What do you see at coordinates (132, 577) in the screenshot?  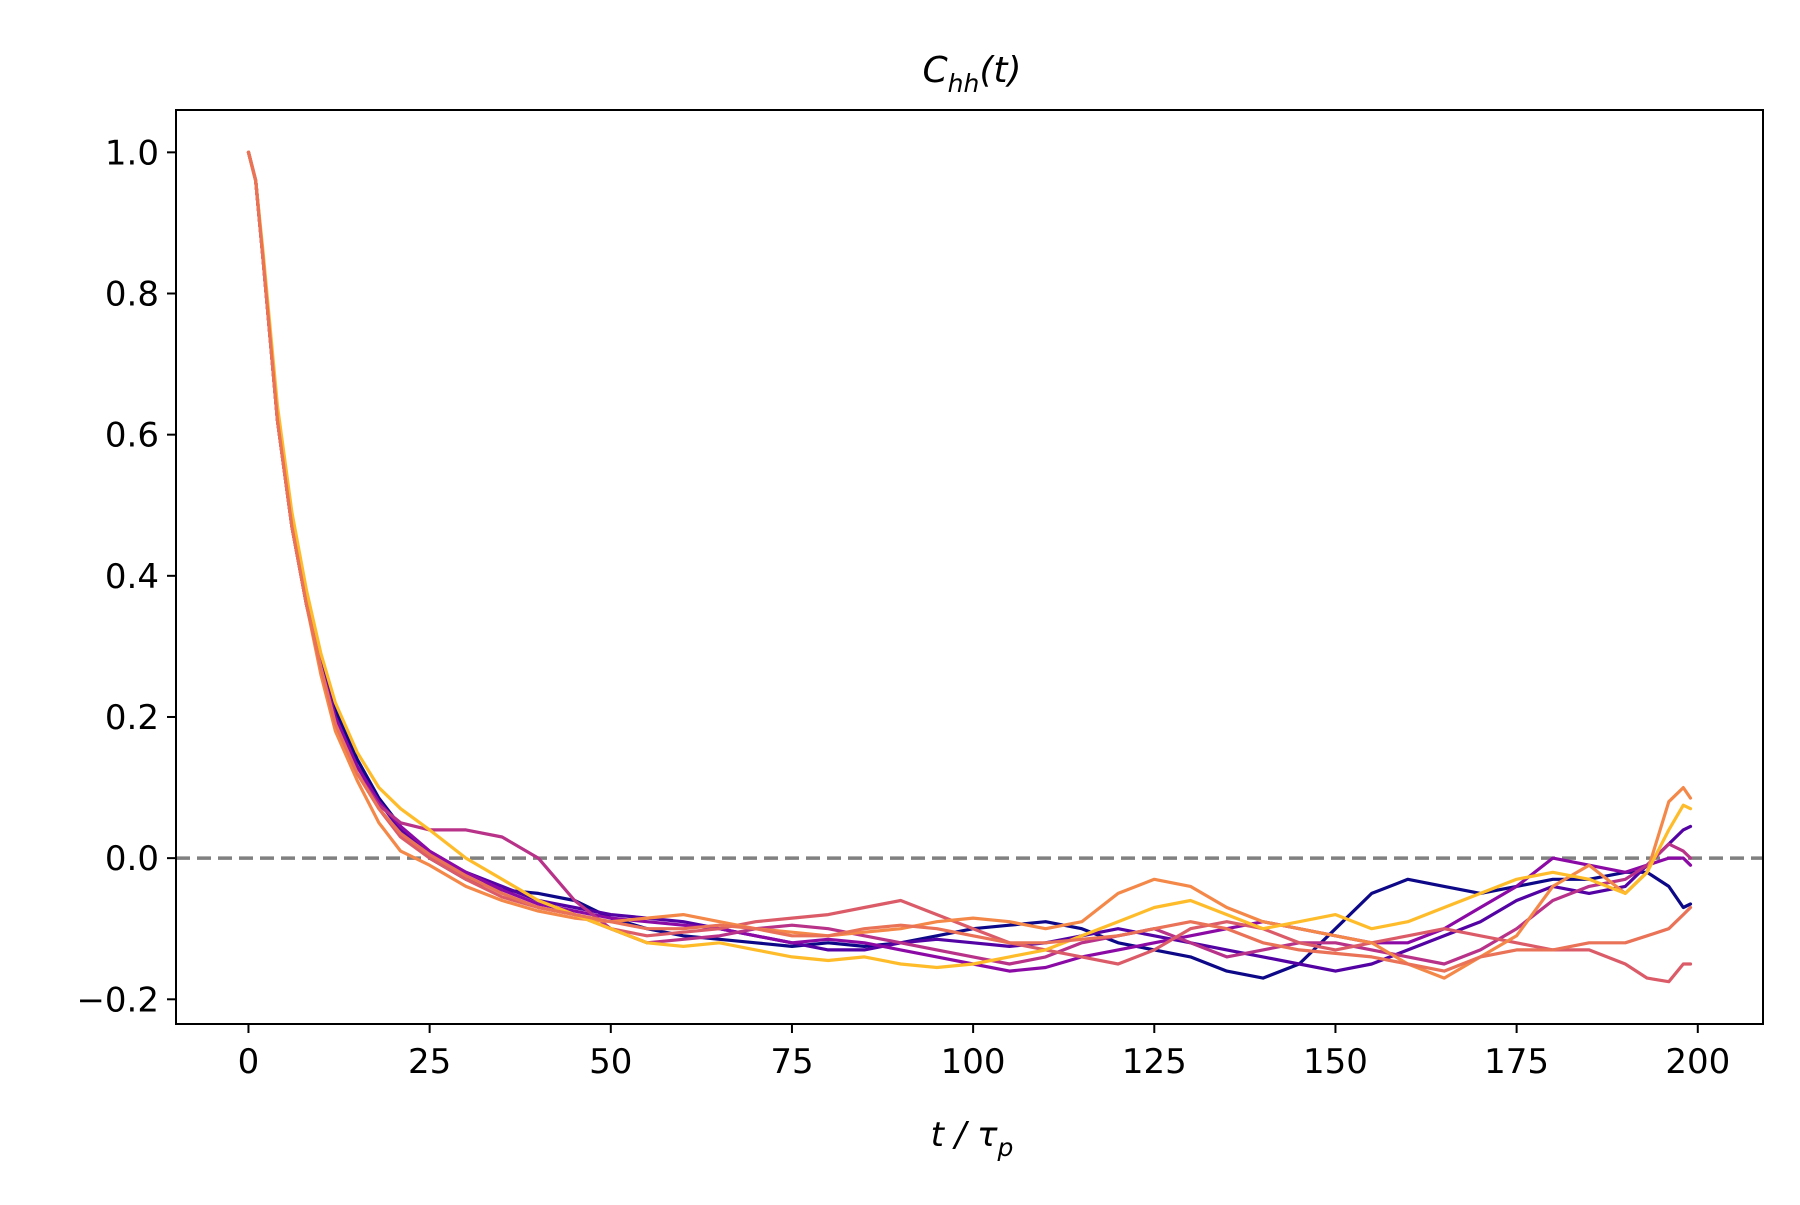 I see `y-tick-label: 0.4` at bounding box center [132, 577].